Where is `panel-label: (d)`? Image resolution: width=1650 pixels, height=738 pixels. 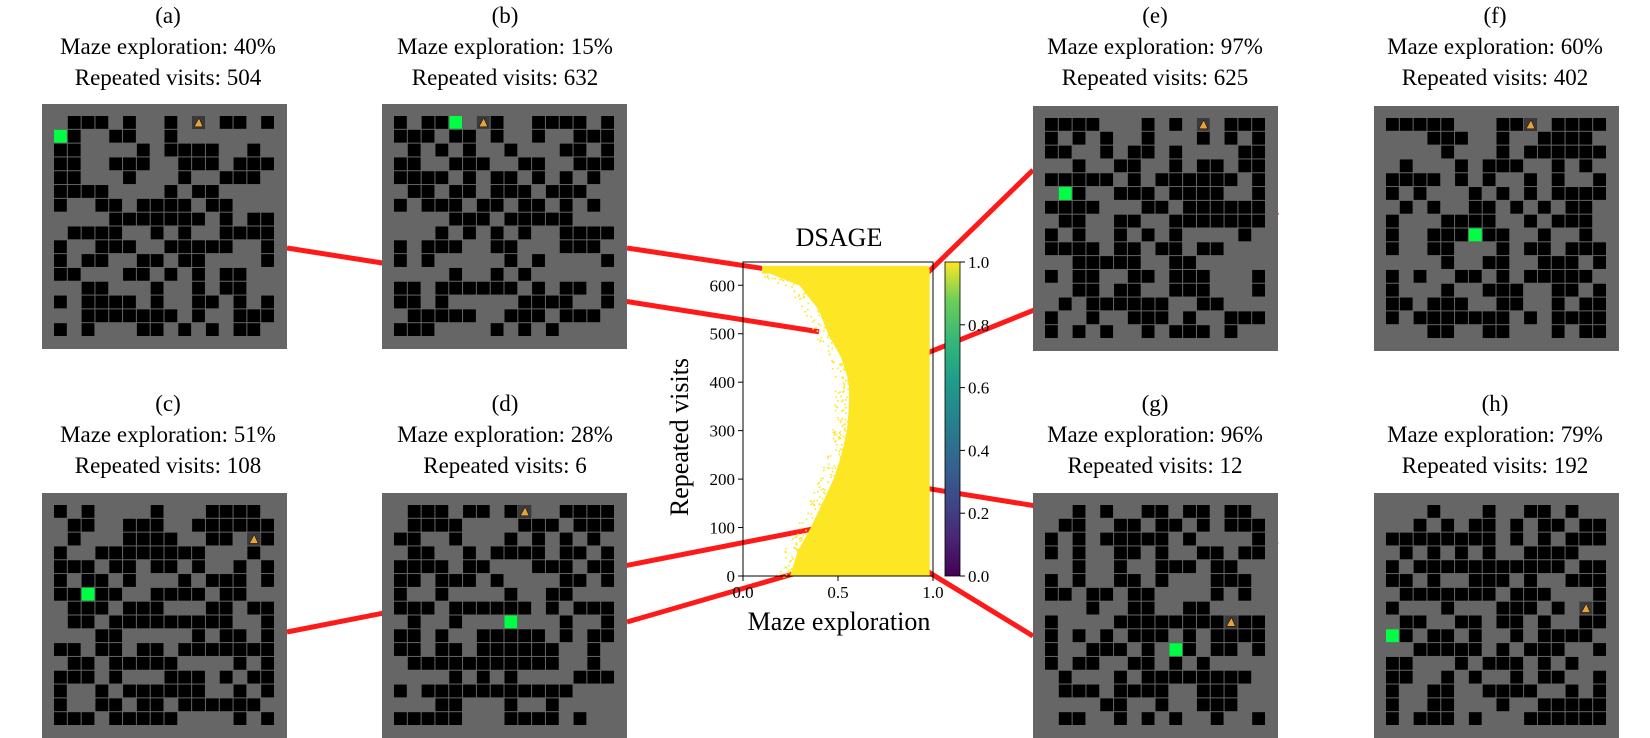
panel-label: (d) is located at coordinates (505, 403).